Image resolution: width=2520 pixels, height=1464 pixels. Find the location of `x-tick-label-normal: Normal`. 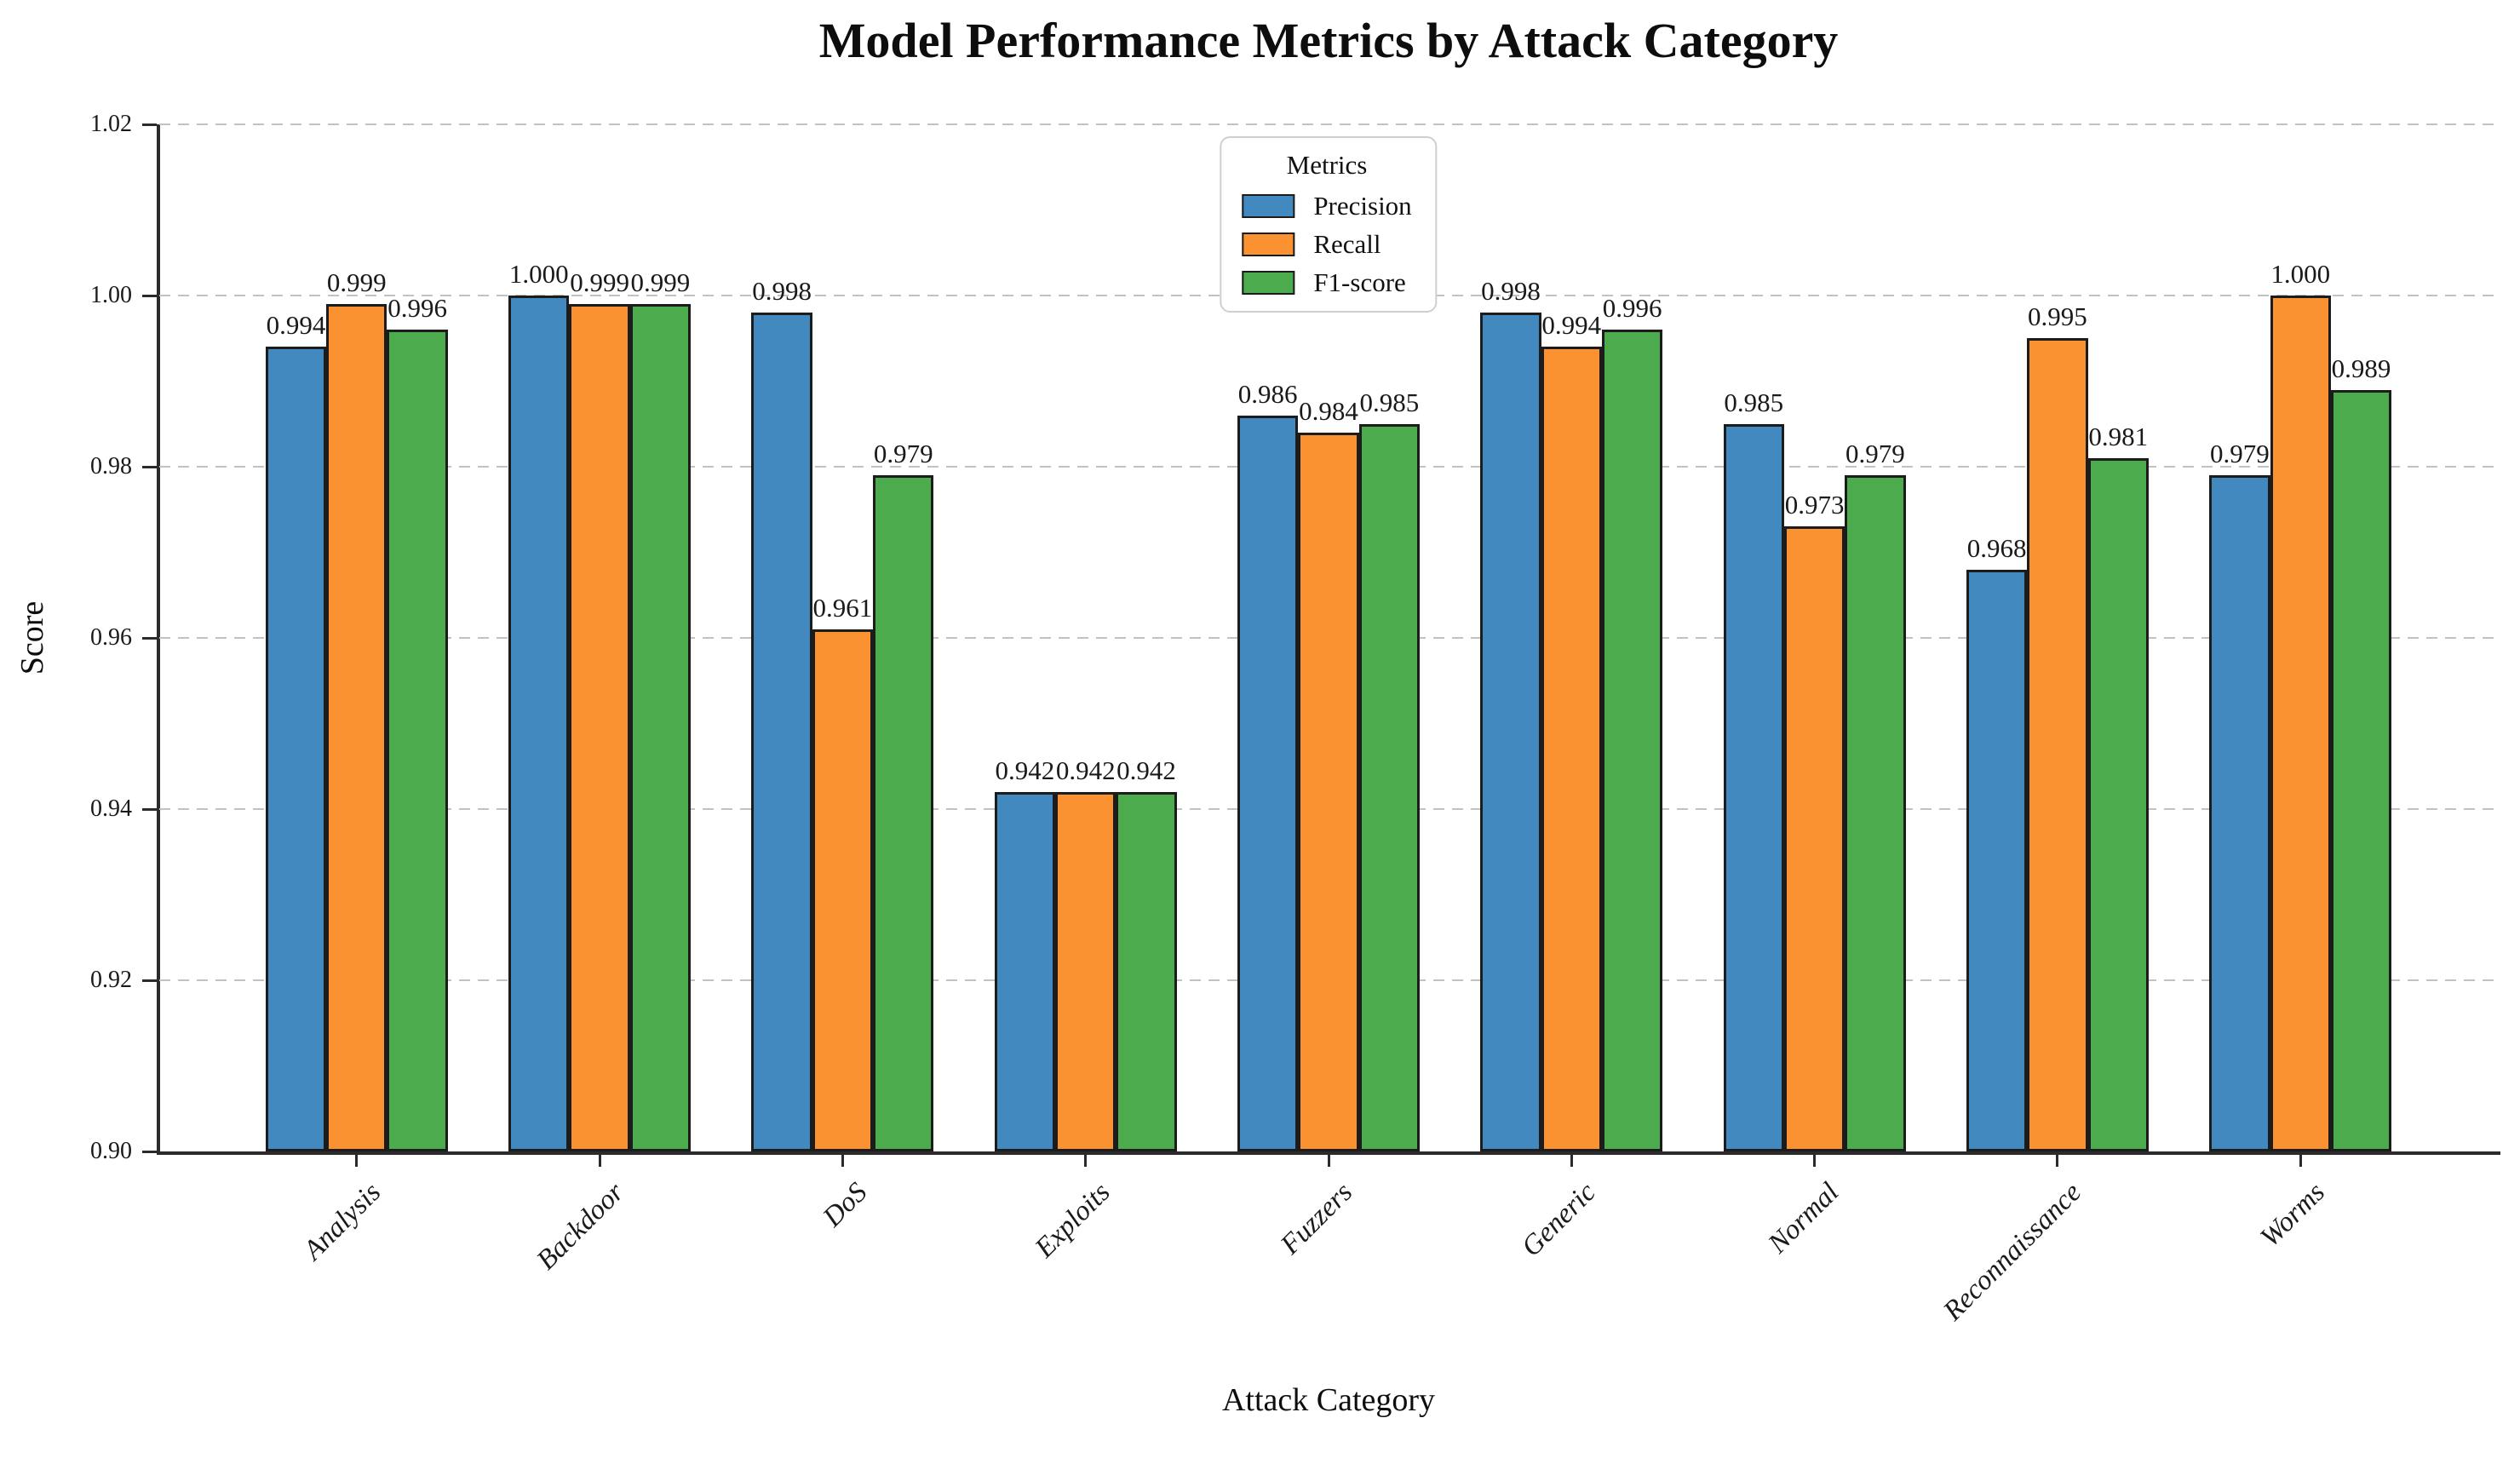

x-tick-label-normal: Normal is located at coordinates (1804, 1218).